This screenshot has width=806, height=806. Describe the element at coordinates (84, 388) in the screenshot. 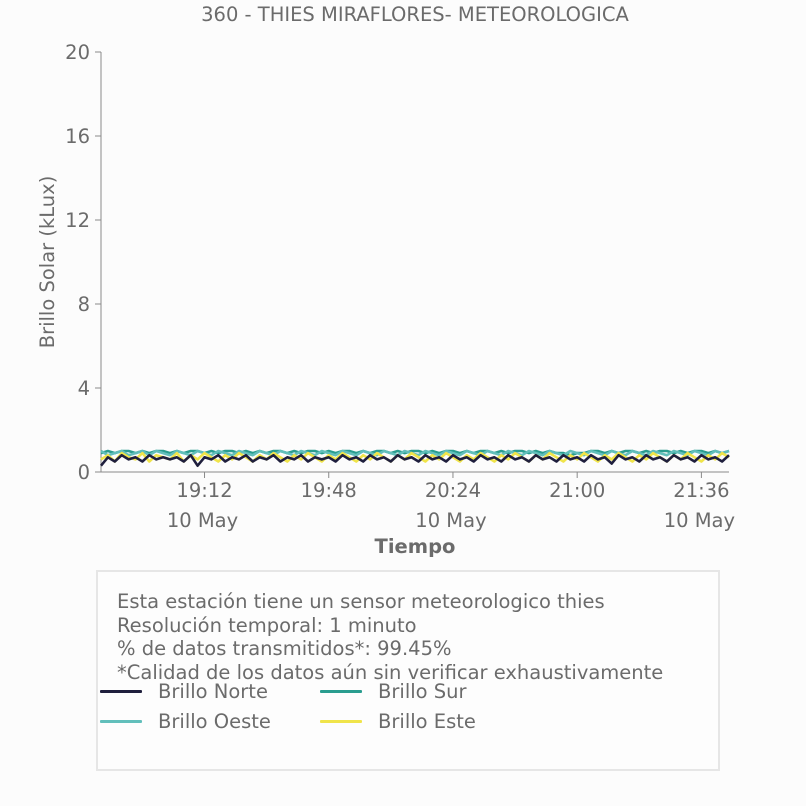

I see `y-tick-label: 4` at that location.